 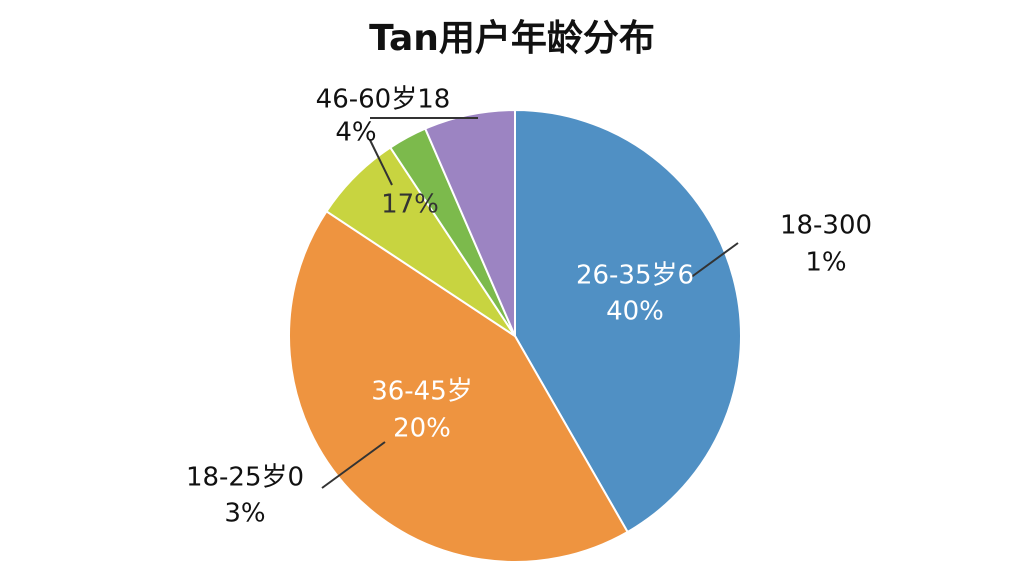 What do you see at coordinates (422, 392) in the screenshot?
I see `slice-label: 36-45岁` at bounding box center [422, 392].